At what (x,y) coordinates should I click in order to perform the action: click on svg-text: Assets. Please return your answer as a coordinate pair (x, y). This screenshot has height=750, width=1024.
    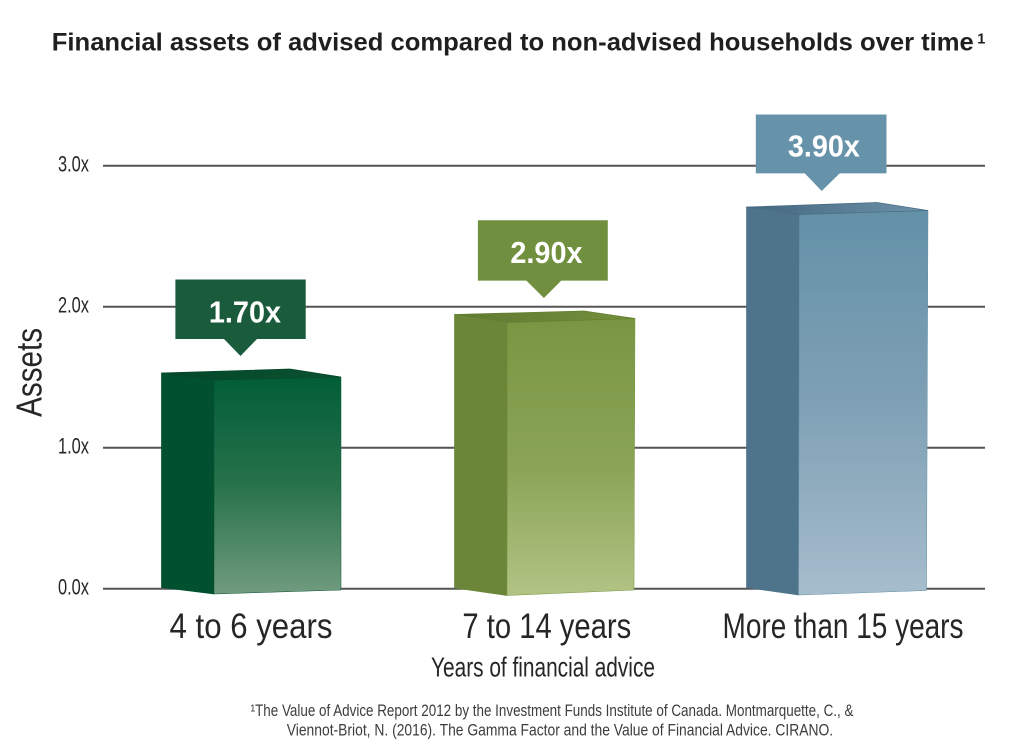
    Looking at the image, I should click on (29, 372).